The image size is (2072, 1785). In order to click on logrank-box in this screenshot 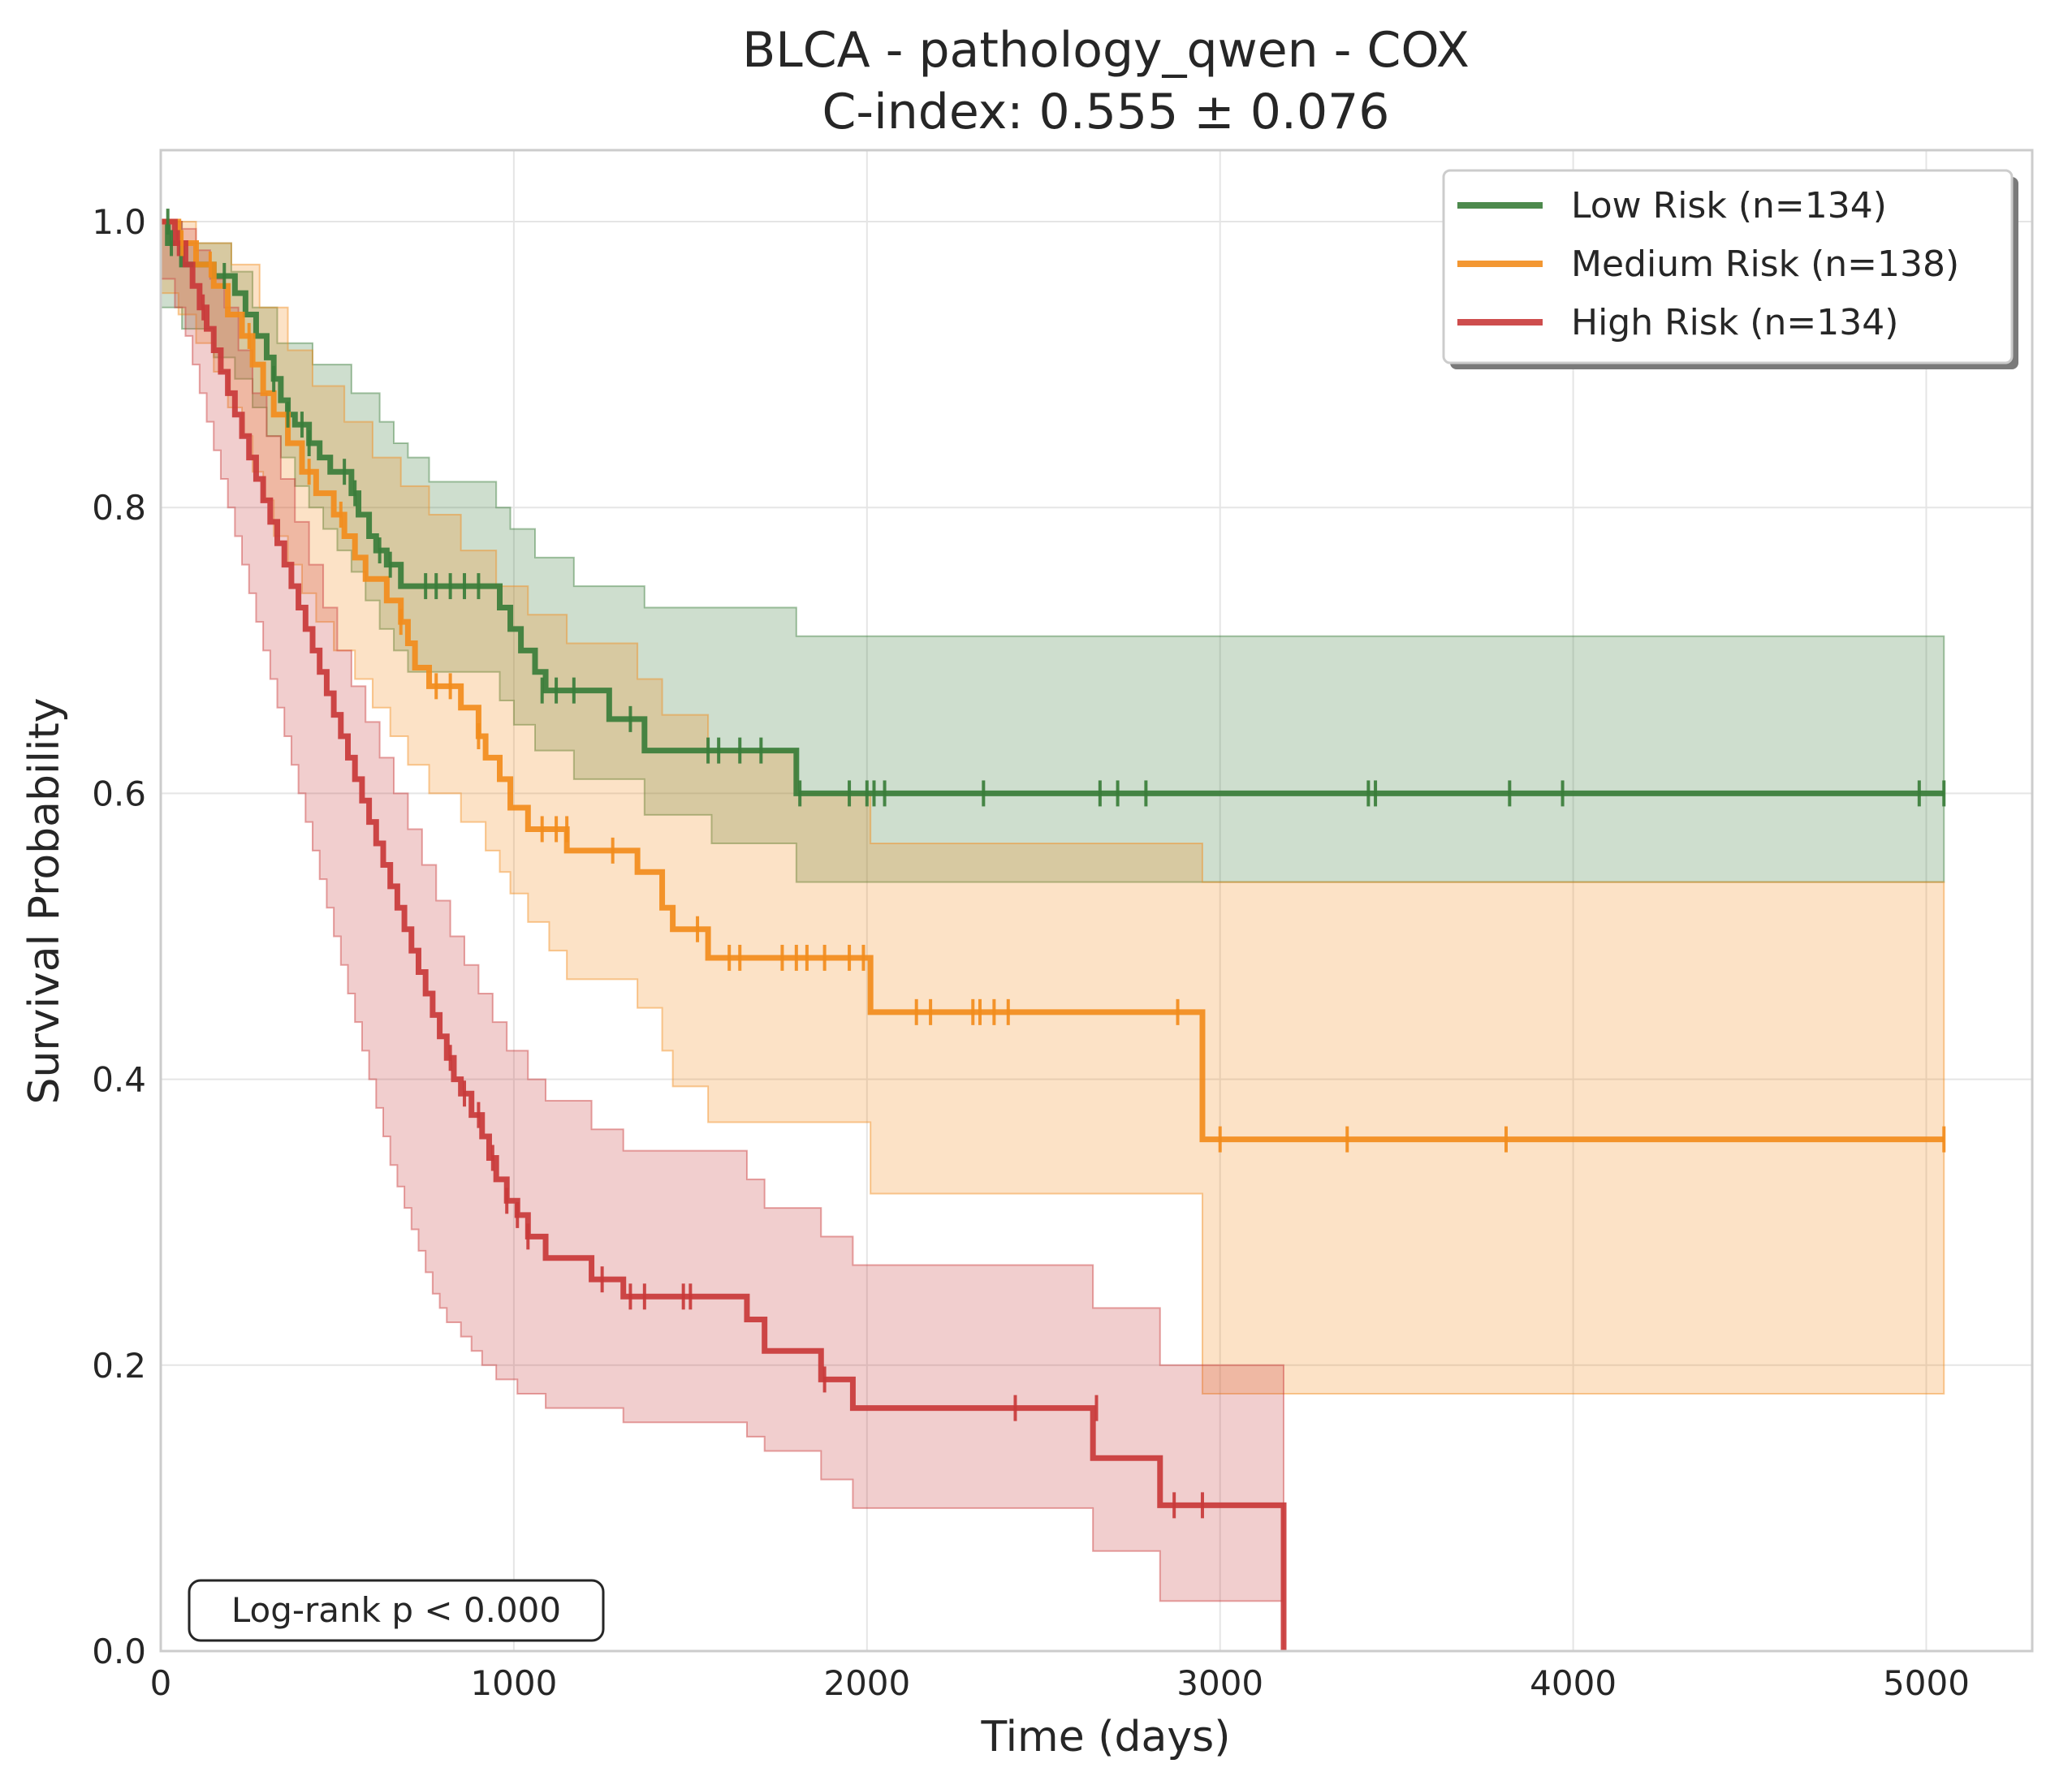, I will do `click(396, 1611)`.